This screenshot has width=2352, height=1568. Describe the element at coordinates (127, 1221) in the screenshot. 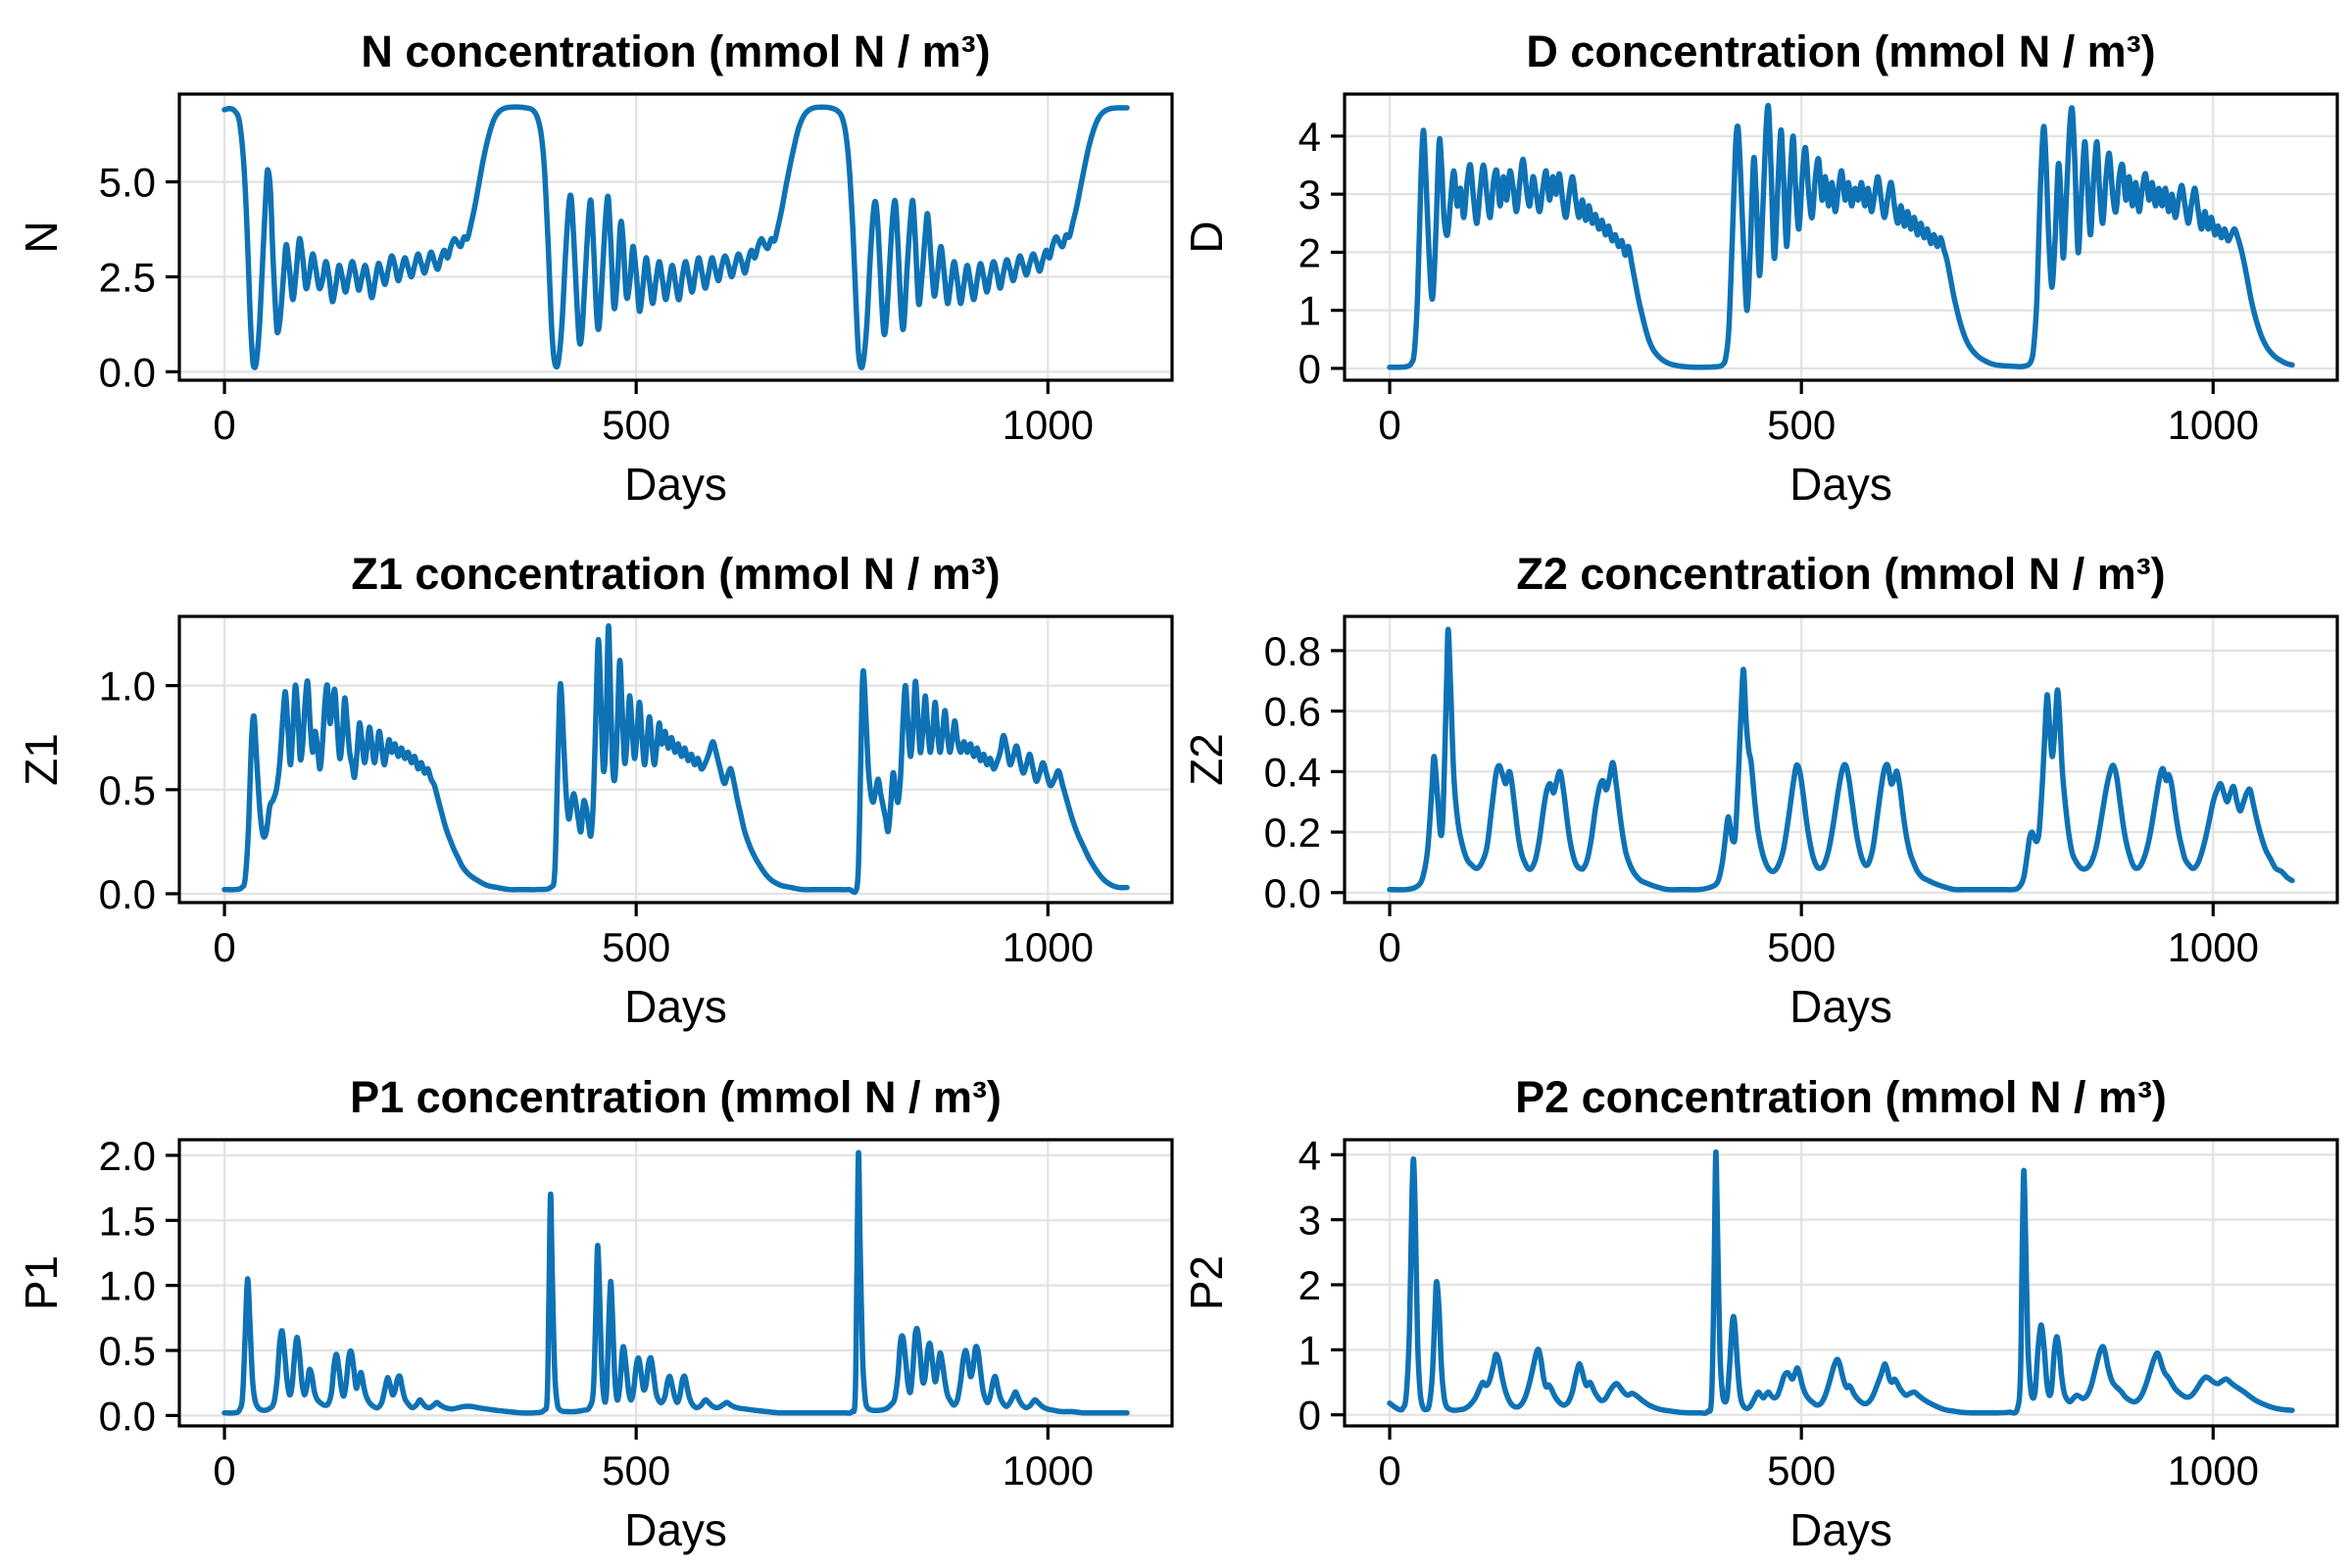

I see `y-tick-label: 1.5` at that location.